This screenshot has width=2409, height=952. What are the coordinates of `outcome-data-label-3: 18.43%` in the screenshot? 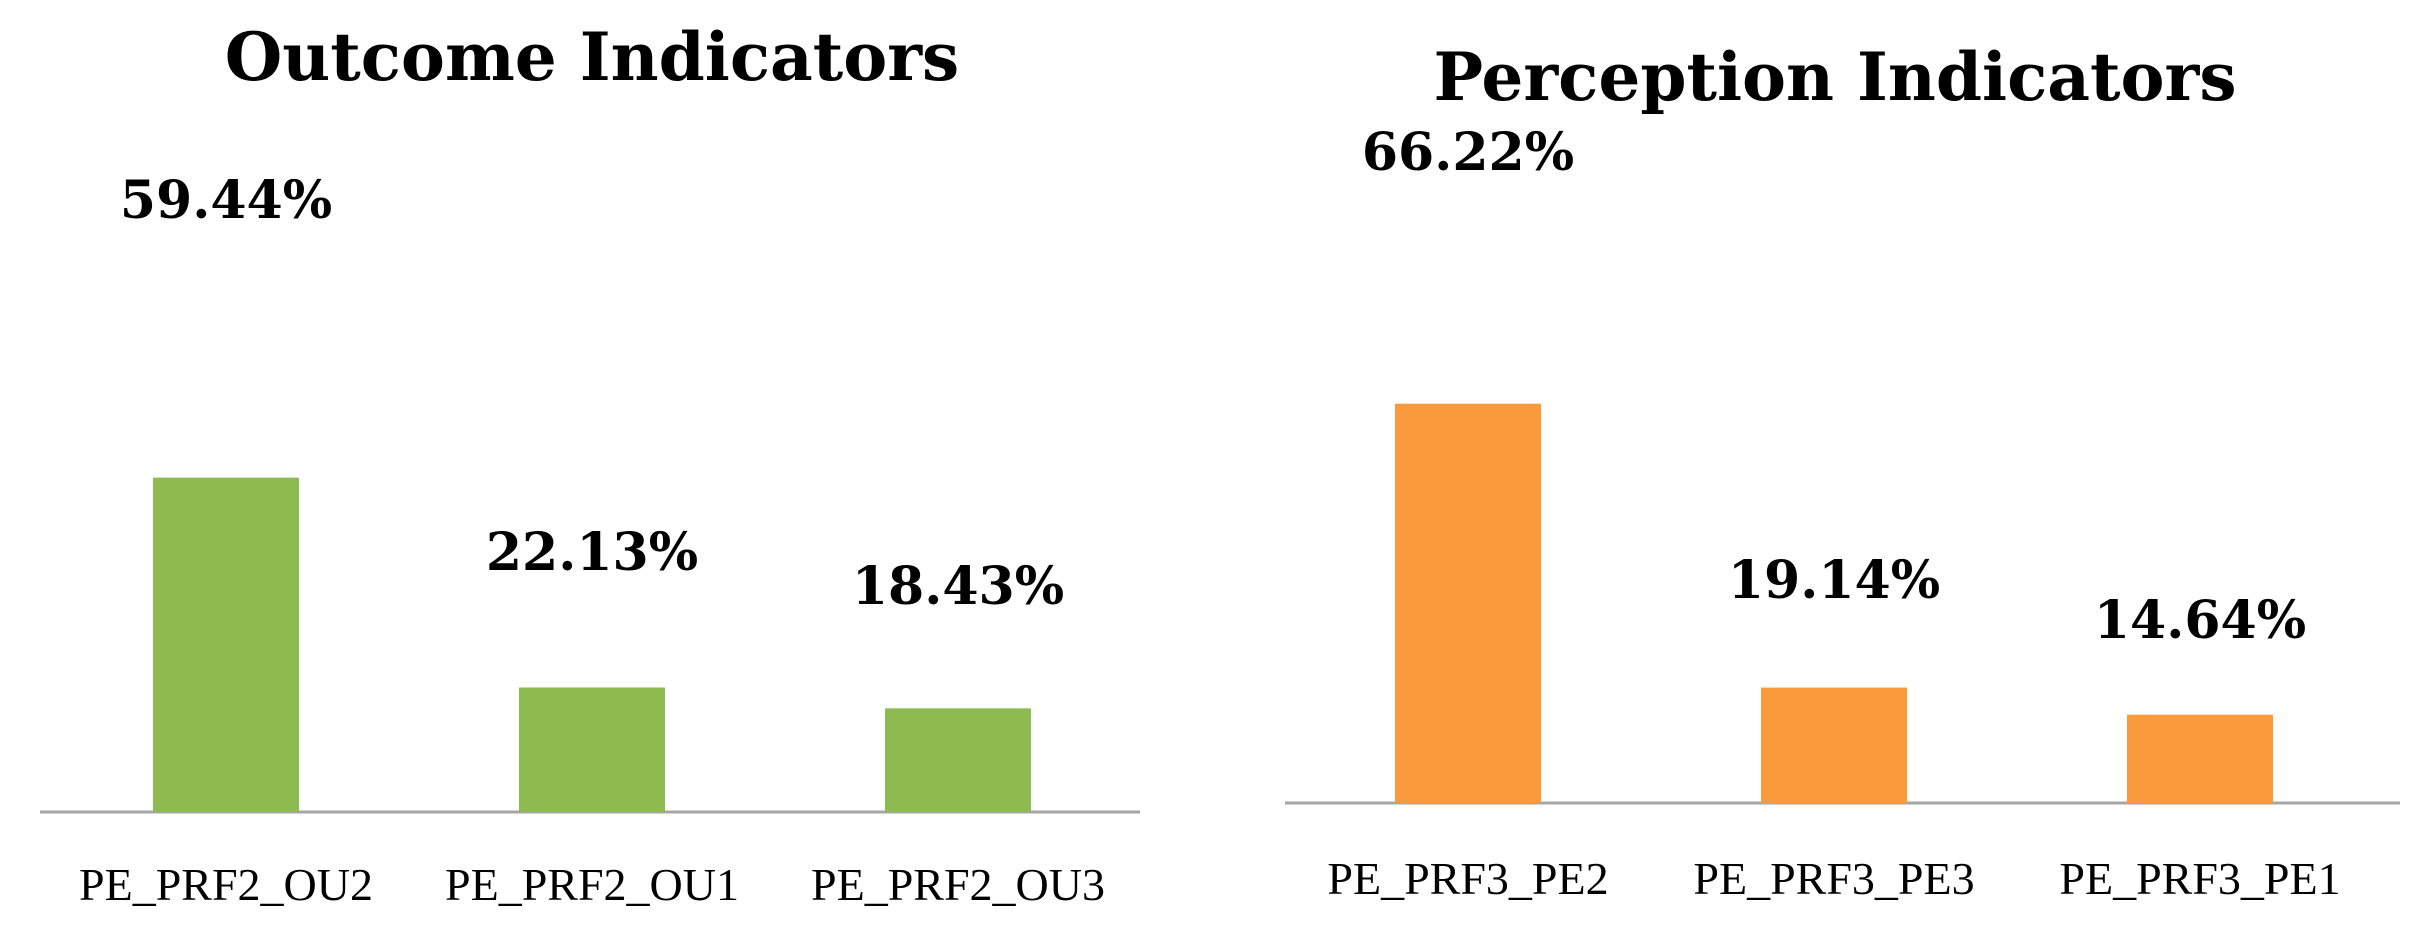 It's located at (958, 586).